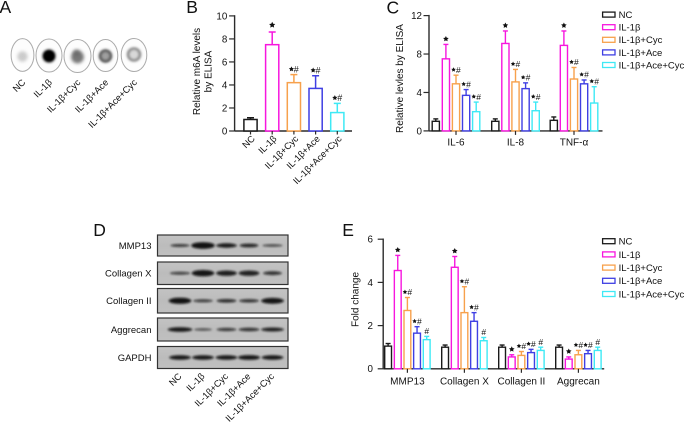  What do you see at coordinates (456, 142) in the screenshot?
I see `svg-text: IL-6` at bounding box center [456, 142].